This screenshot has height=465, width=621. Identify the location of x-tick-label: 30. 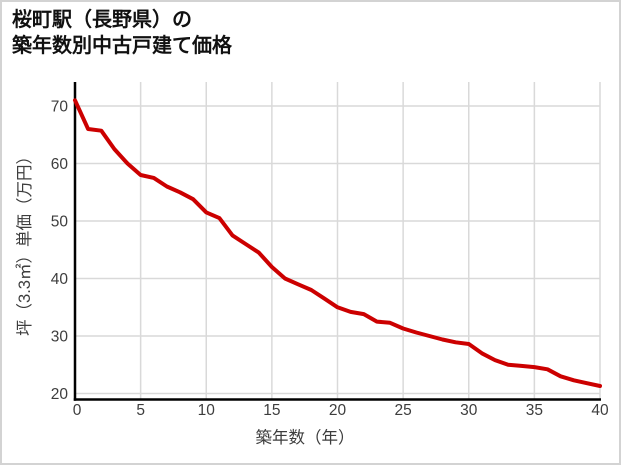
(469, 410).